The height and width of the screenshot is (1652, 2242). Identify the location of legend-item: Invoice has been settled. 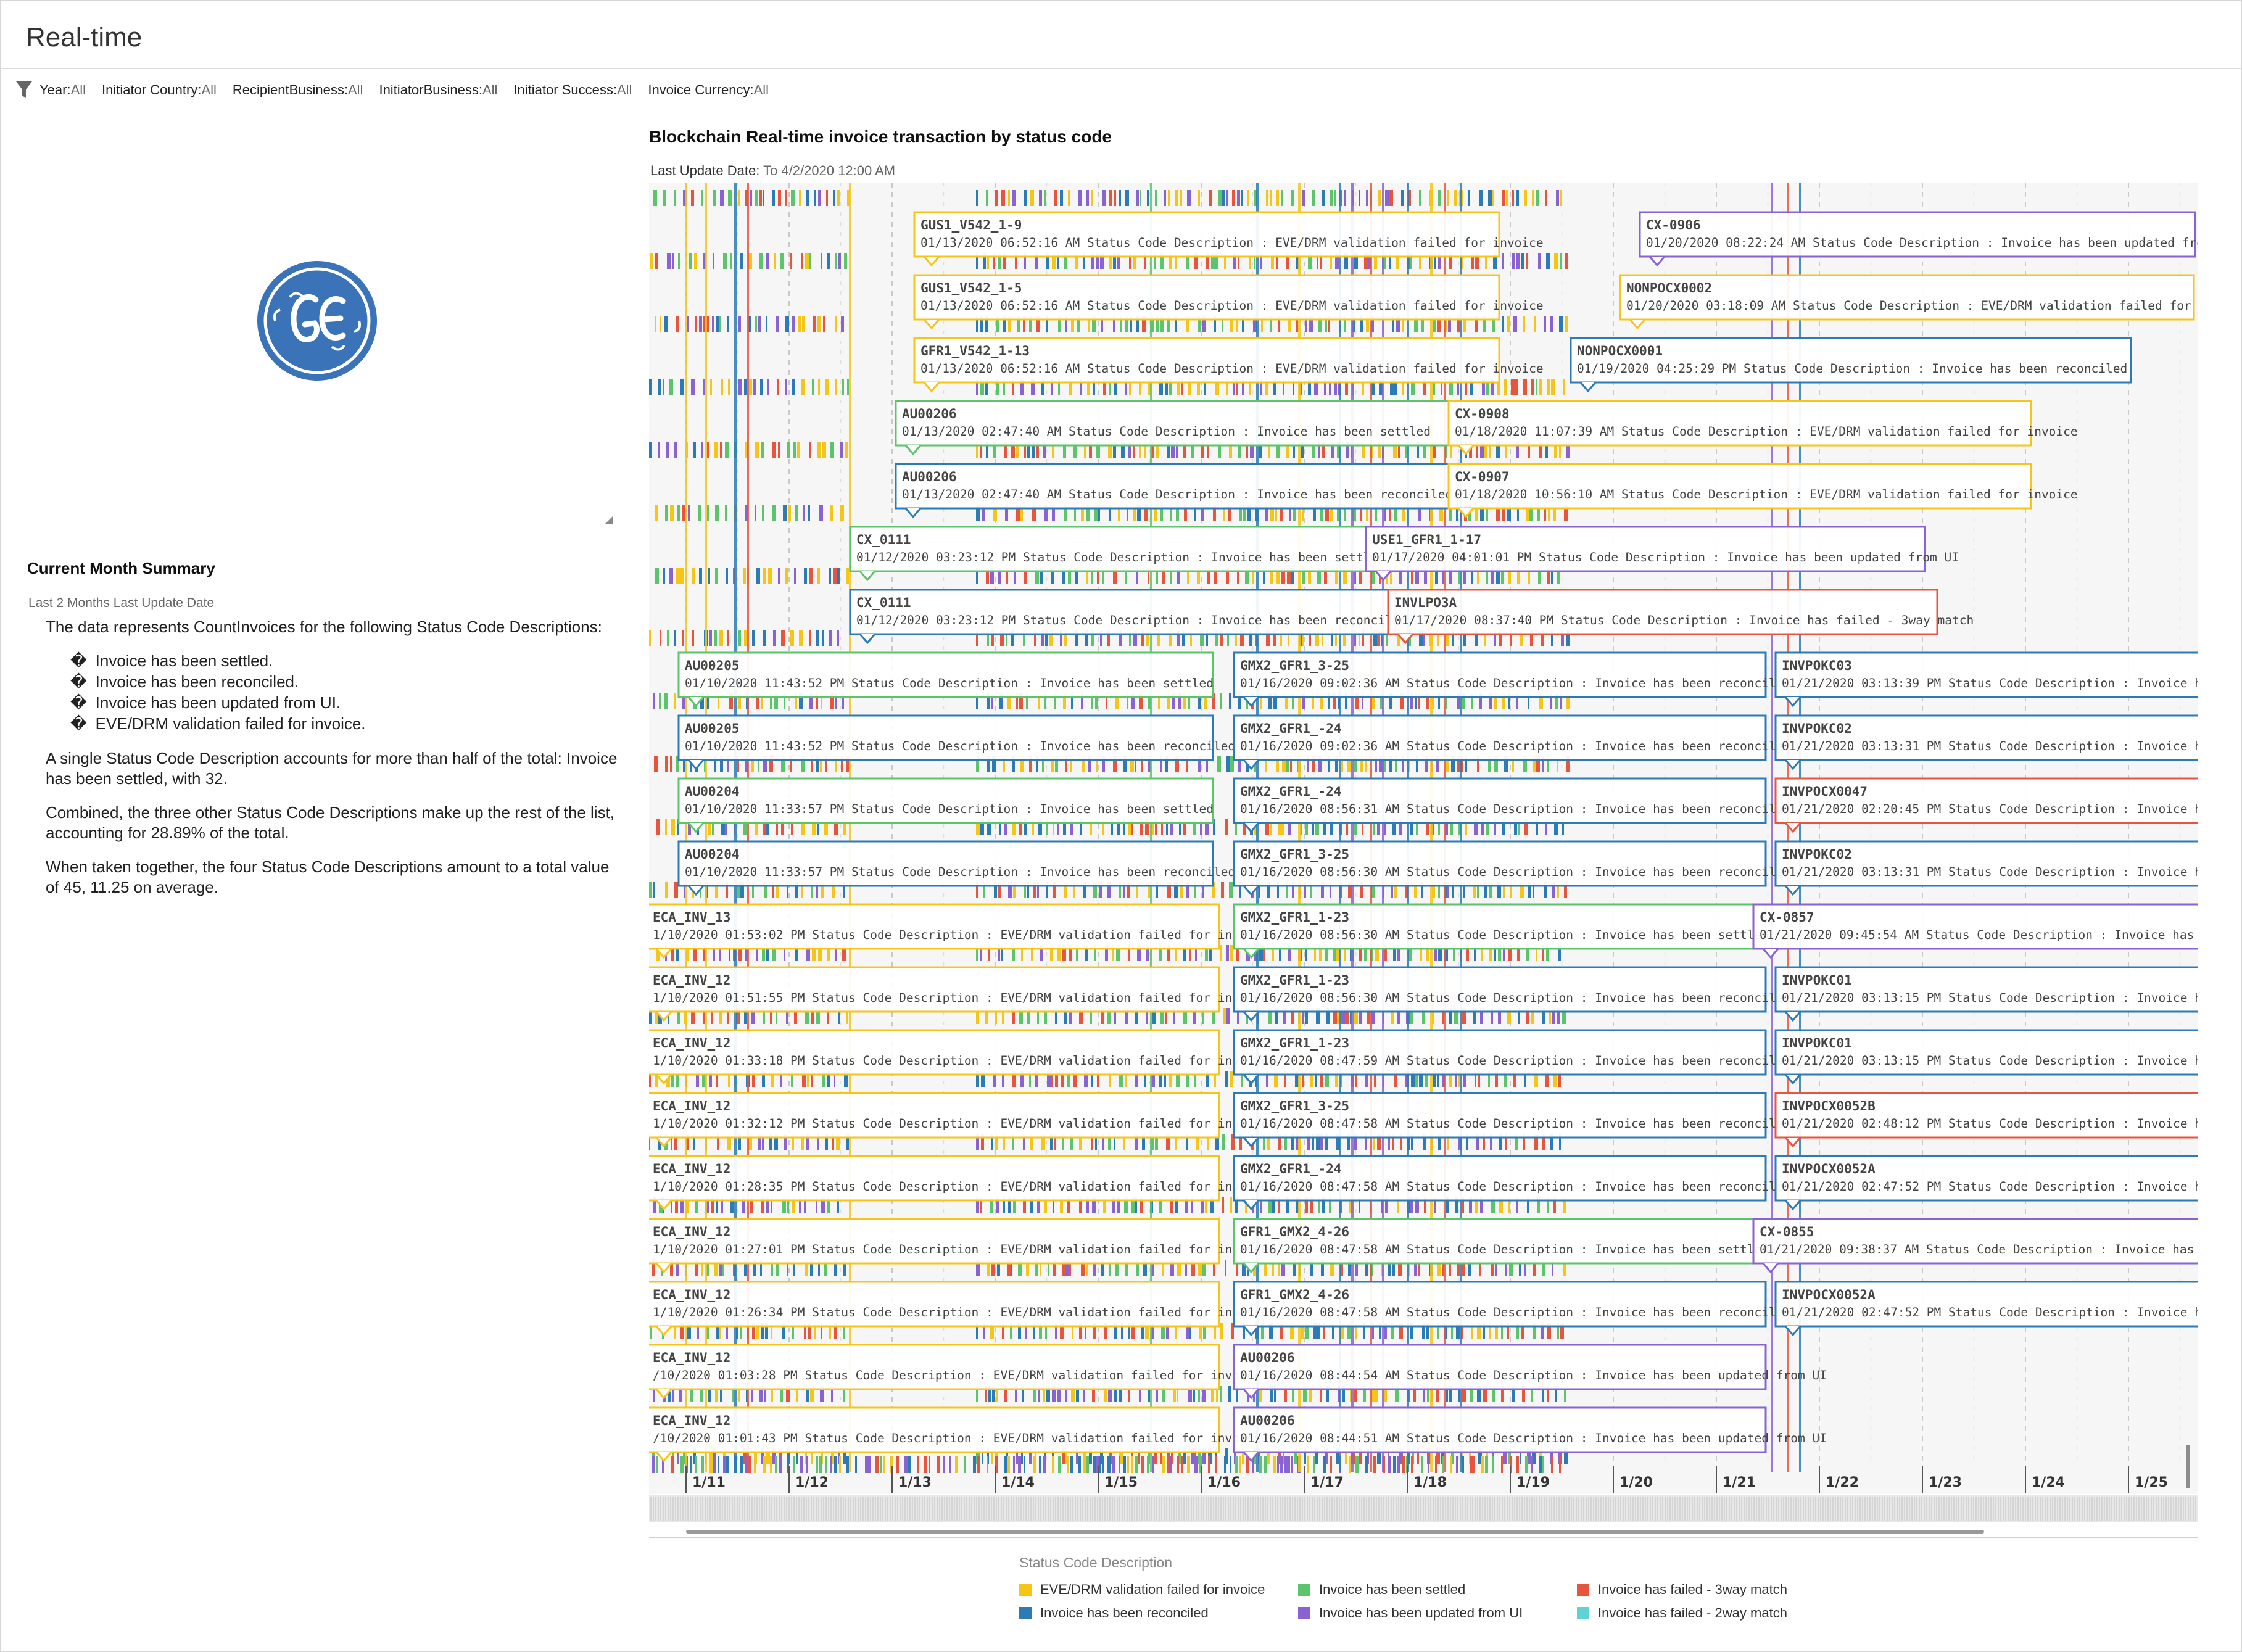
(1381, 1590).